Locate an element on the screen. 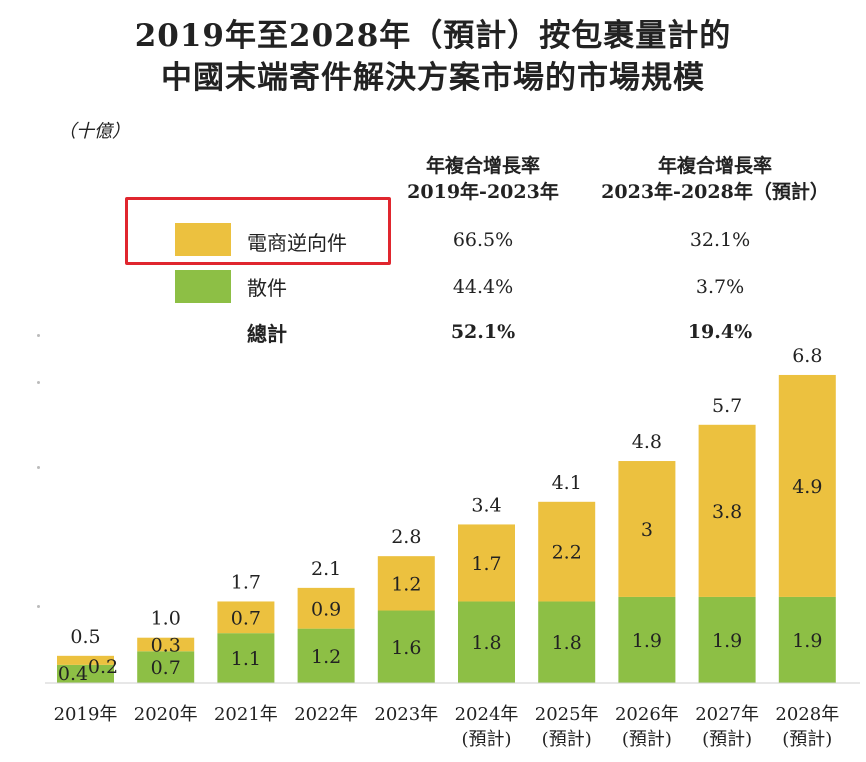 The width and height of the screenshot is (866, 762). x-tick-label: 2020年 is located at coordinates (166, 714).